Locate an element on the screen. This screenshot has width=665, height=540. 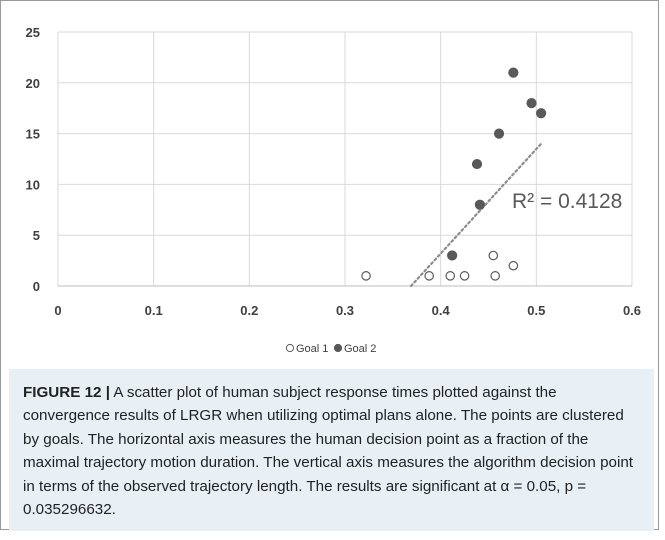
x-tick-label: 0.4 is located at coordinates (441, 310).